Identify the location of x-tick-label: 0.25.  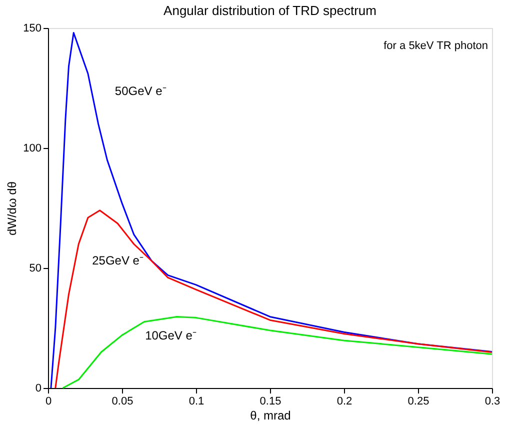
(419, 402).